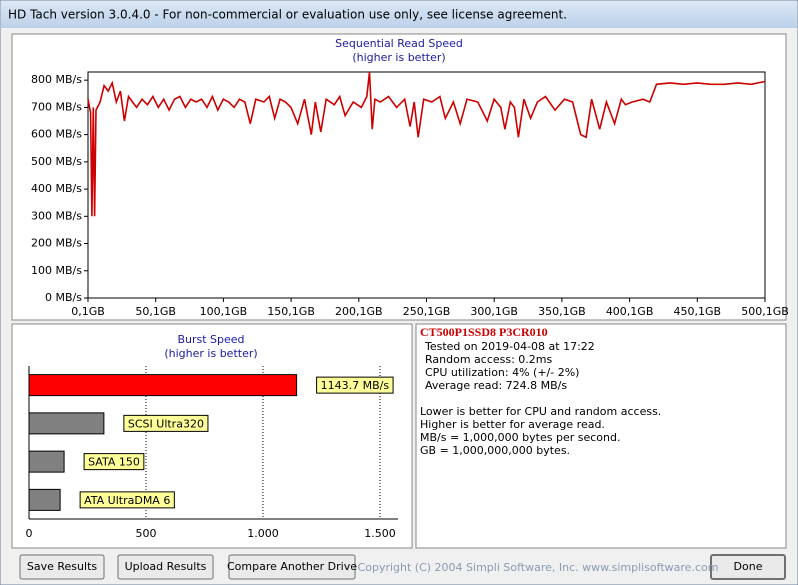  Describe the element at coordinates (56, 106) in the screenshot. I see `y-tick-label: 700 MB/s` at that location.